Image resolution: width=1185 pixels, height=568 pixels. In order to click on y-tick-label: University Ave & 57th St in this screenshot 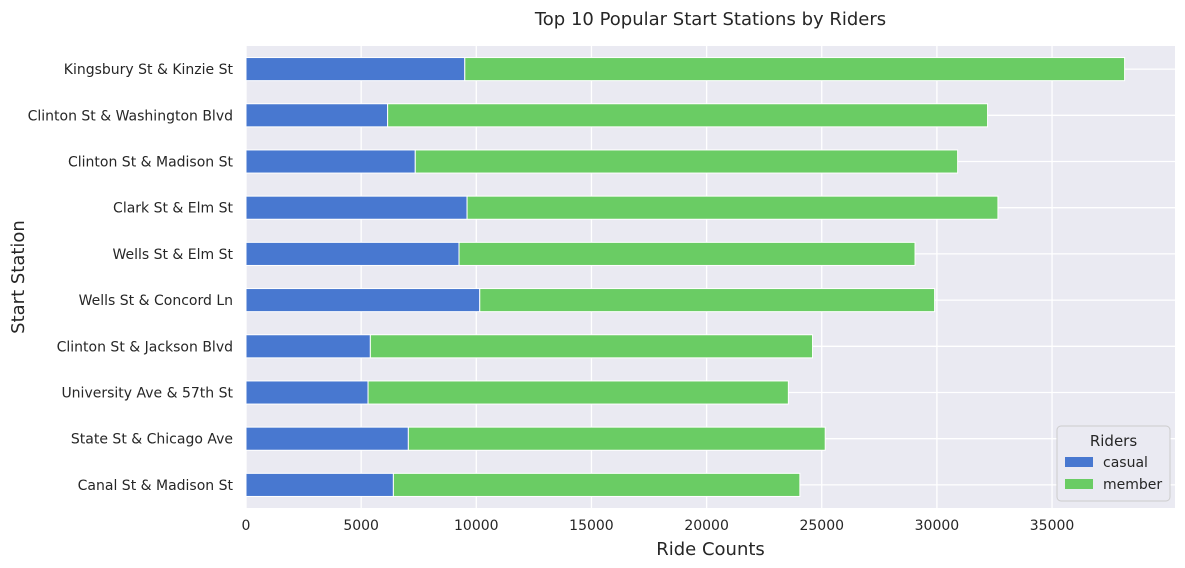, I will do `click(147, 394)`.